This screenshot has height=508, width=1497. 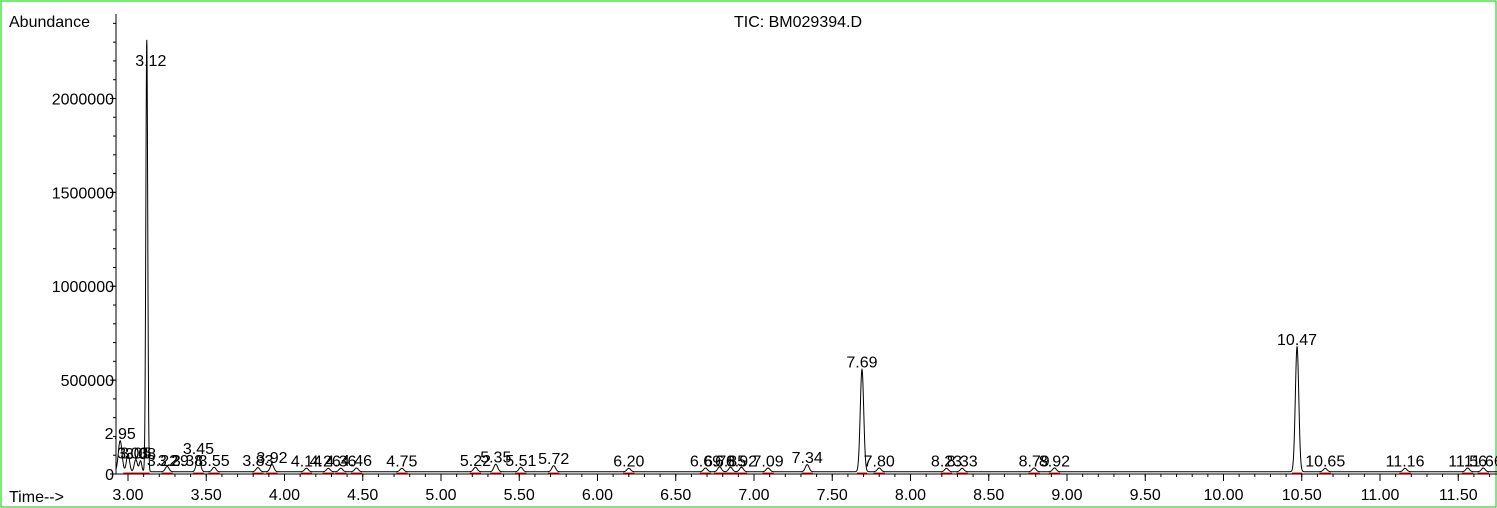 What do you see at coordinates (719, 462) in the screenshot?
I see `peak-label: 6.78` at bounding box center [719, 462].